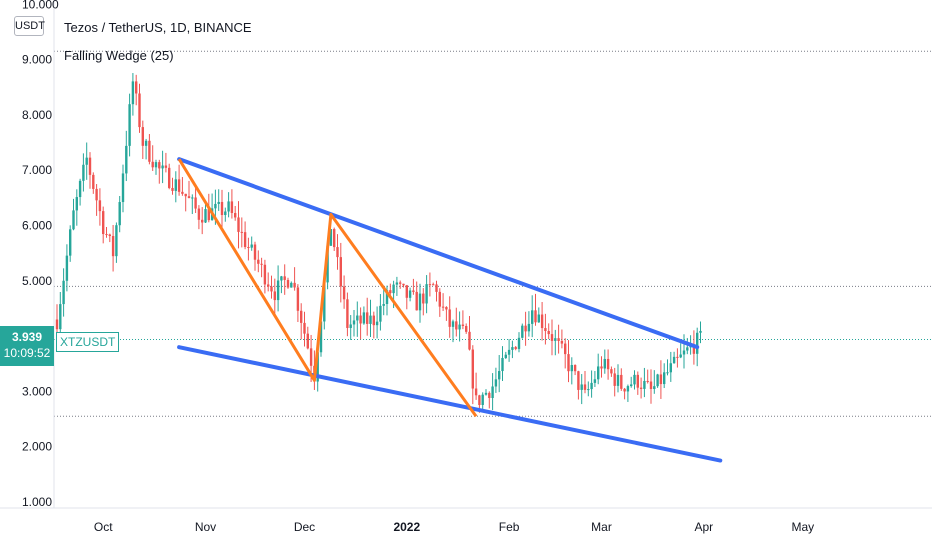  What do you see at coordinates (509, 527) in the screenshot?
I see `x-tick-label: Feb` at bounding box center [509, 527].